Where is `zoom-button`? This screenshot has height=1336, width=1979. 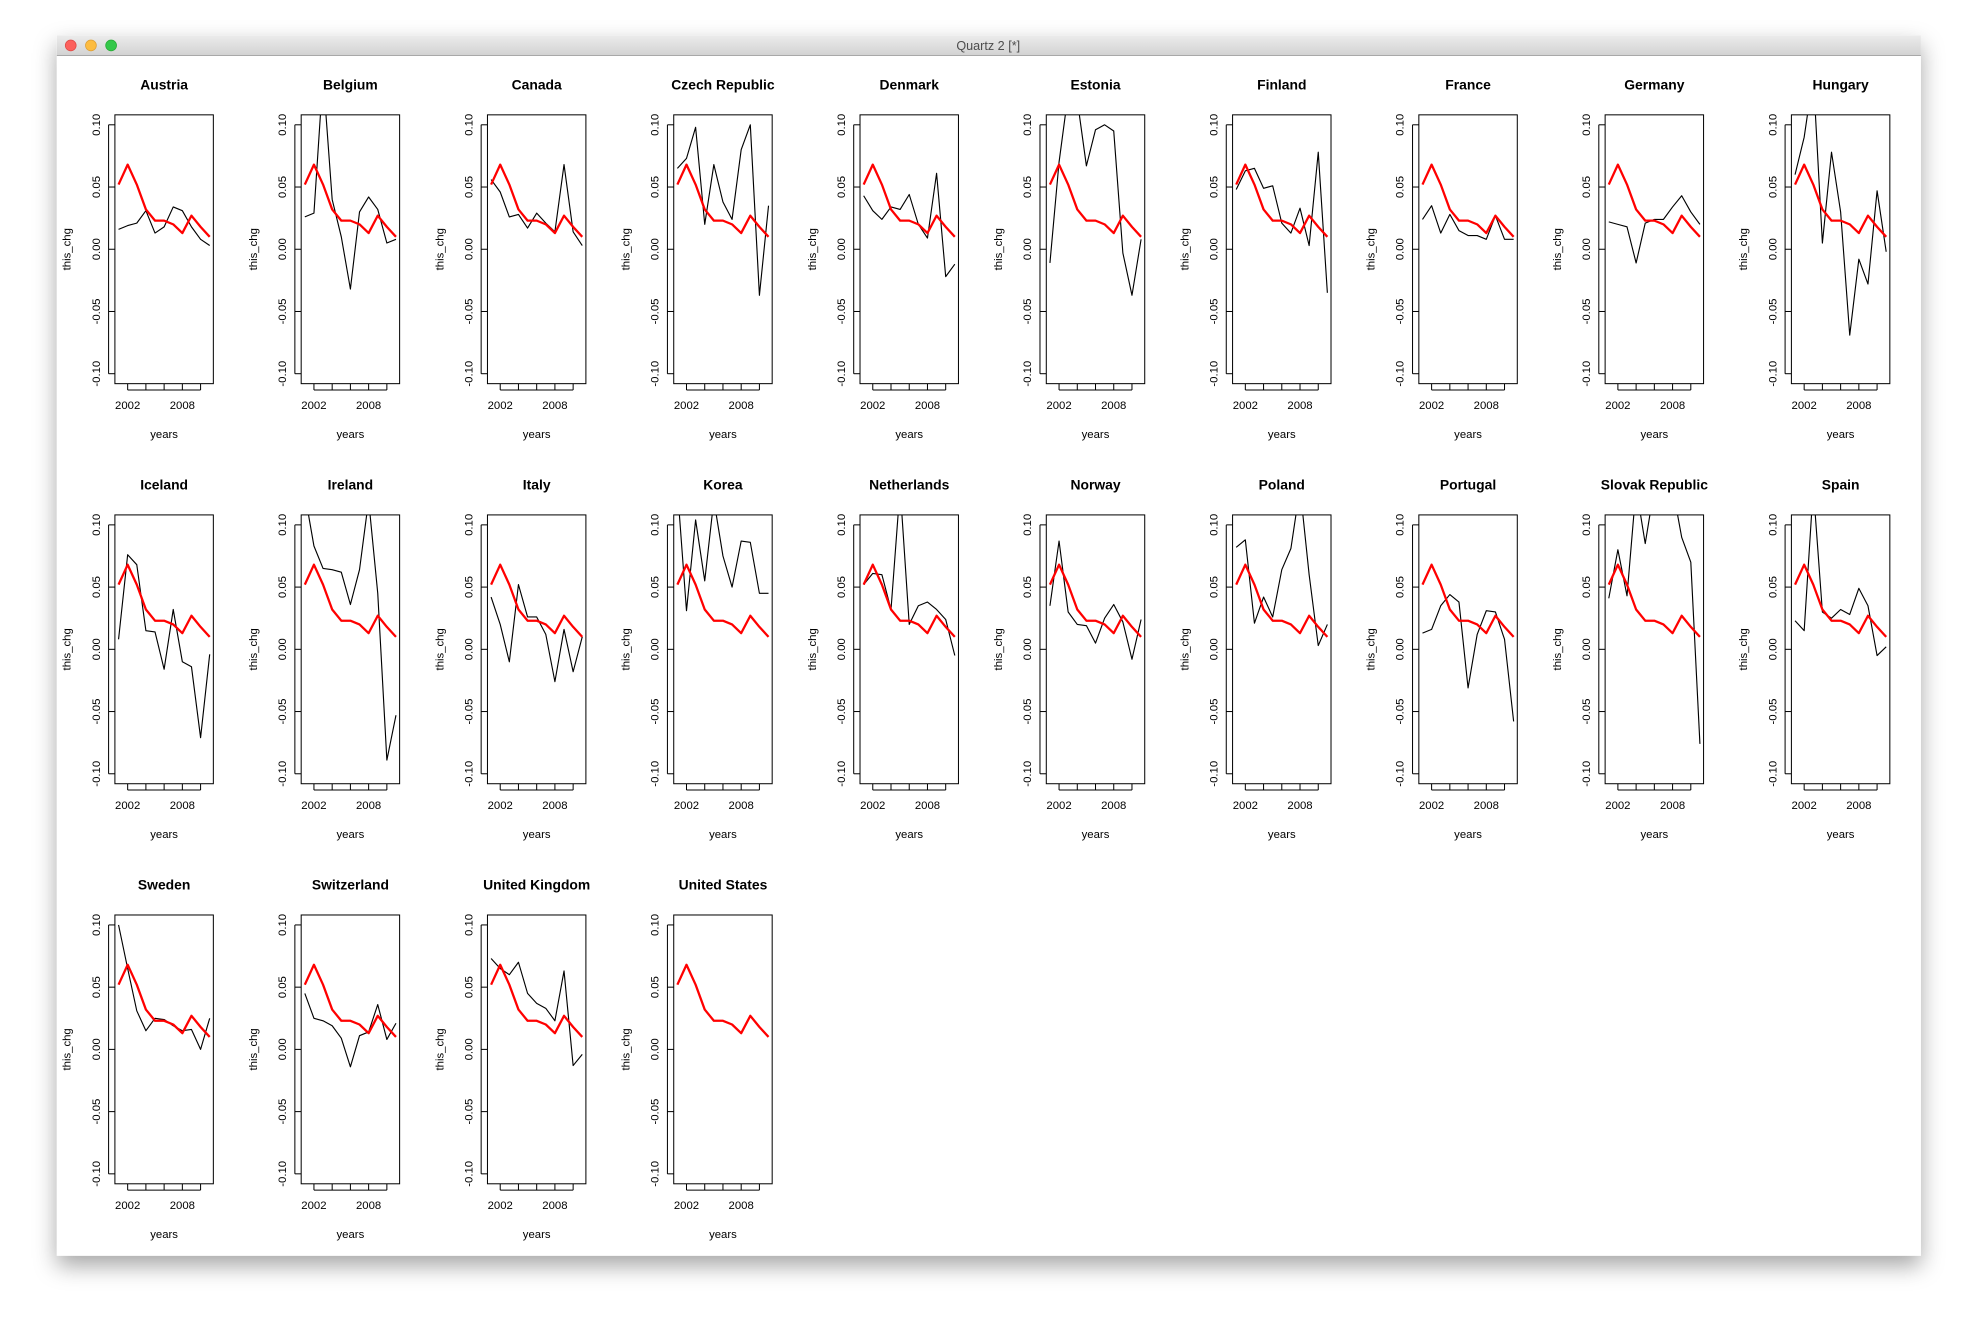 zoom-button is located at coordinates (111, 45).